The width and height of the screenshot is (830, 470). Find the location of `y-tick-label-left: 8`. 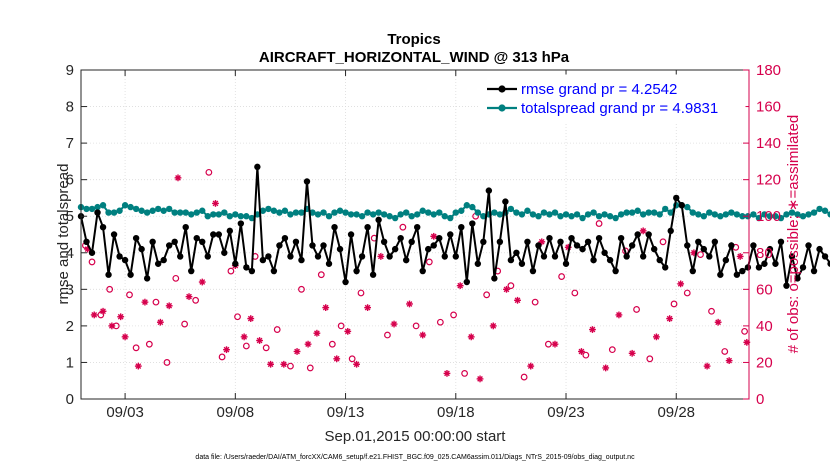

y-tick-label-left: 8 is located at coordinates (70, 107).